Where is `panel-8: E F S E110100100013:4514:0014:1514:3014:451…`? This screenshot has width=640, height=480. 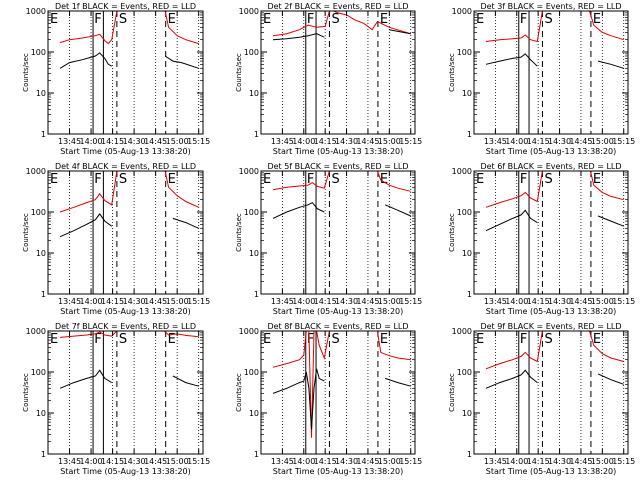
panel-8: E F S E110100100013:4514:0014:1514:3014:451… is located at coordinates (328, 399).